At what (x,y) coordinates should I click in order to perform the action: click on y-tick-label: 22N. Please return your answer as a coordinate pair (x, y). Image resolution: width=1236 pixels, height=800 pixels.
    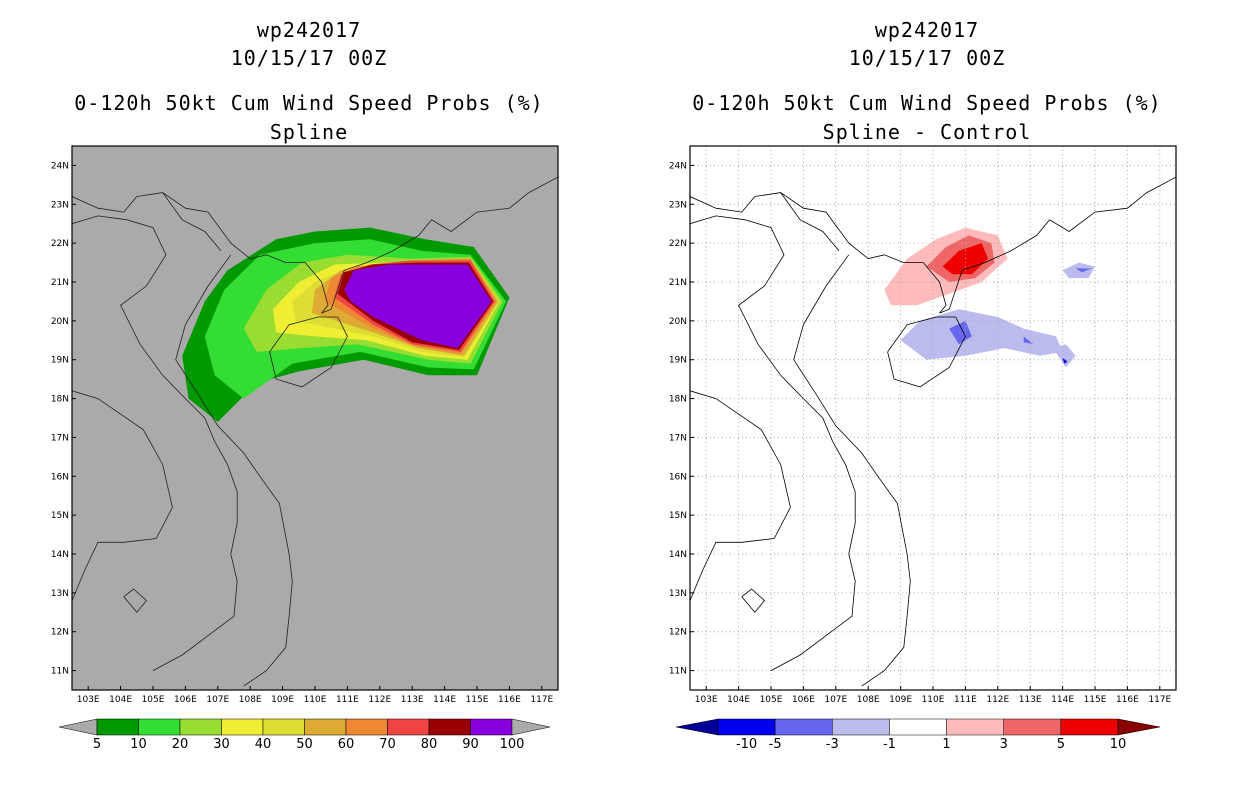
    Looking at the image, I should click on (678, 244).